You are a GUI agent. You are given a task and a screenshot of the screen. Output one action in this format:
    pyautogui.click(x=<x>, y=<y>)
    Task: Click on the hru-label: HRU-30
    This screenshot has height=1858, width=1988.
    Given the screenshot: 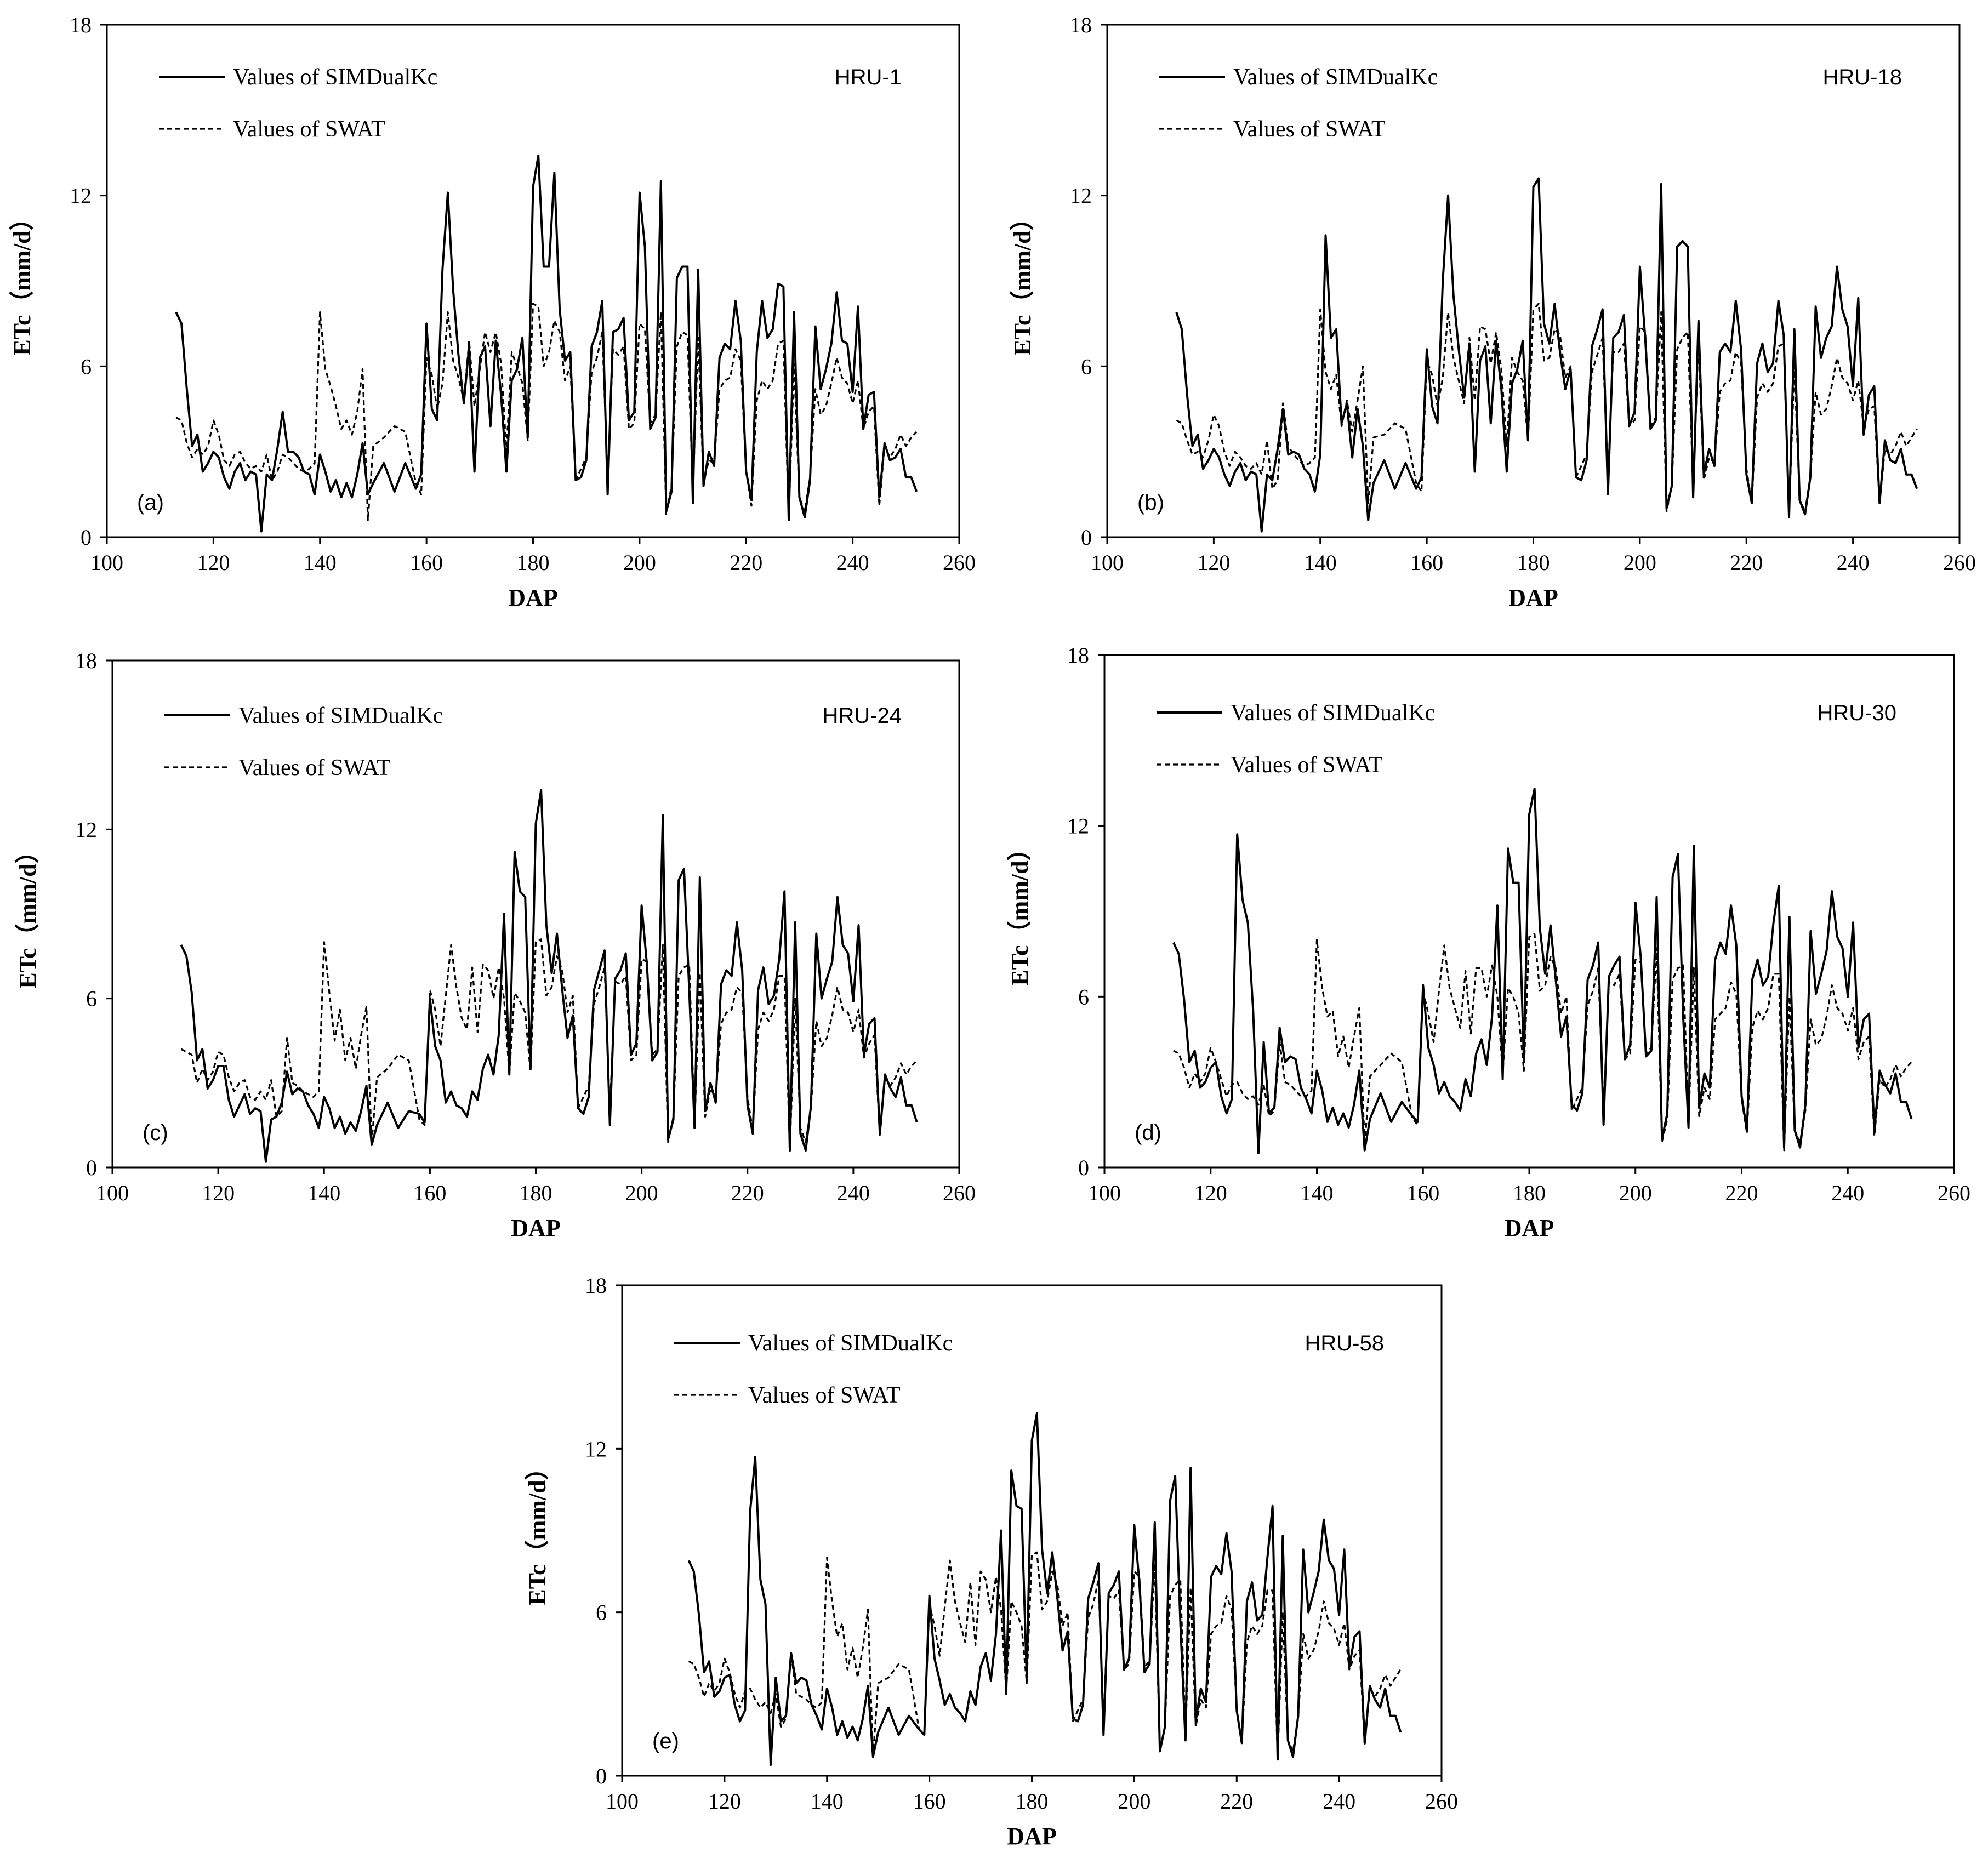 What is the action you would take?
    pyautogui.click(x=1857, y=713)
    